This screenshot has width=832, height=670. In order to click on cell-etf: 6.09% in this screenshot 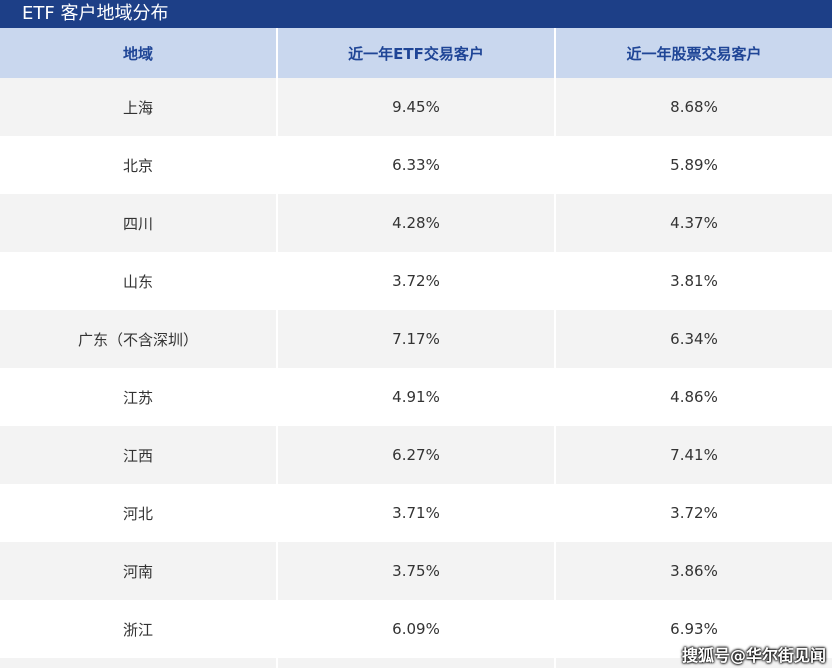, I will do `click(416, 629)`.